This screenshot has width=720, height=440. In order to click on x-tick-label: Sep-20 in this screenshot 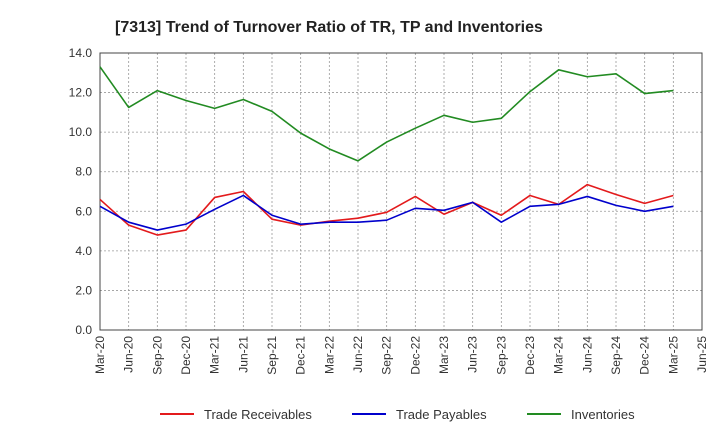, I will do `click(157, 355)`.